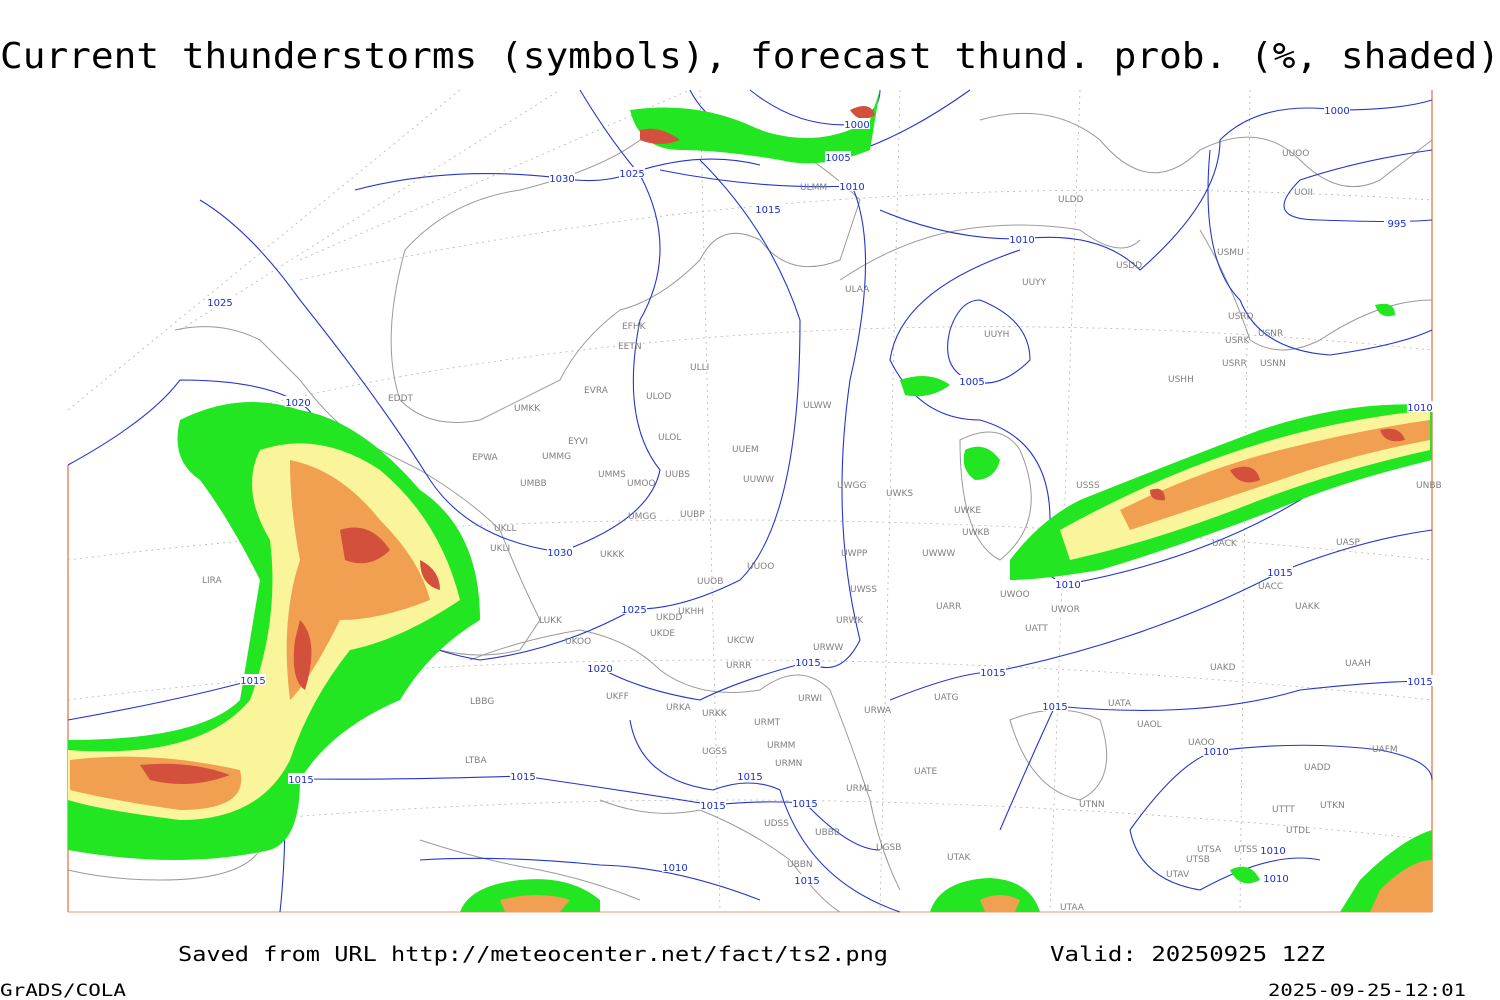 This screenshot has width=1500, height=1000. What do you see at coordinates (959, 858) in the screenshot?
I see `station-label: UTAK` at bounding box center [959, 858].